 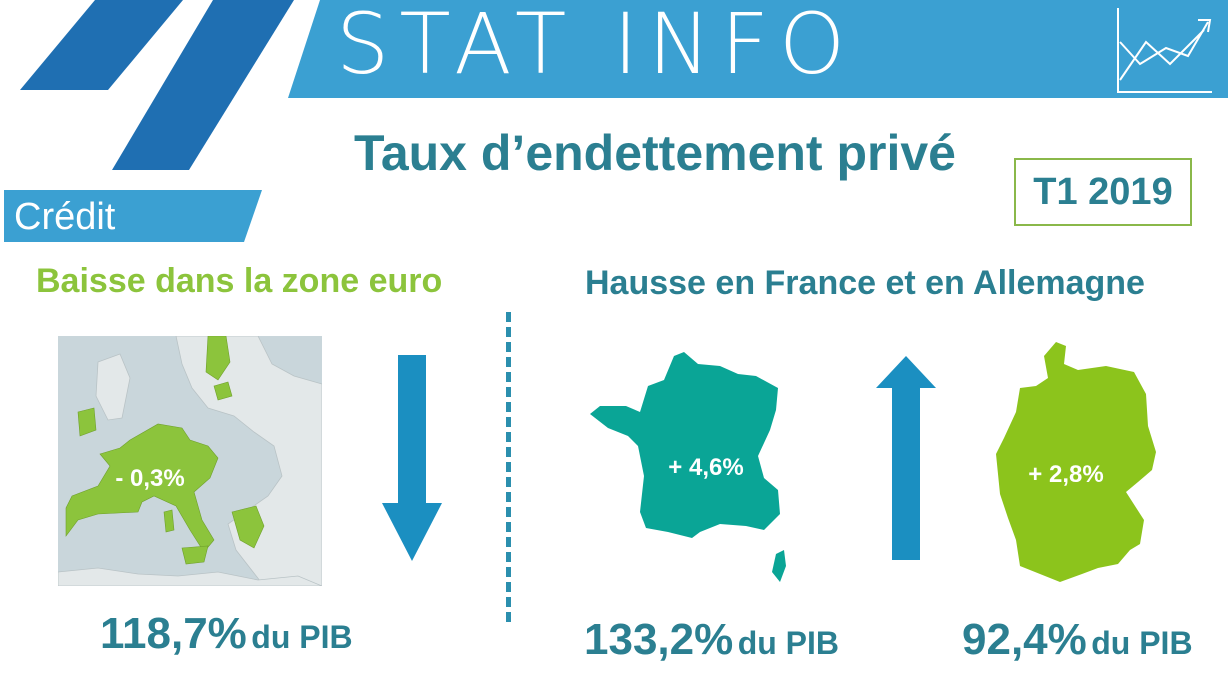 I want to click on germany-change: + 2,8%, so click(x=1065, y=474).